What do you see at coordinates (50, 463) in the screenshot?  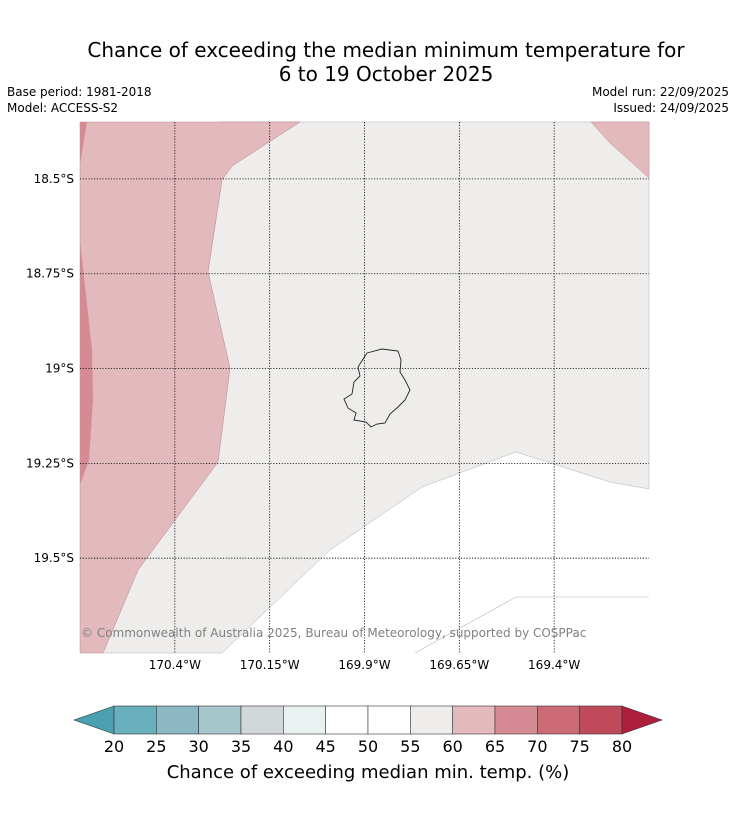 I see `y-tick-label: 19.25°S` at bounding box center [50, 463].